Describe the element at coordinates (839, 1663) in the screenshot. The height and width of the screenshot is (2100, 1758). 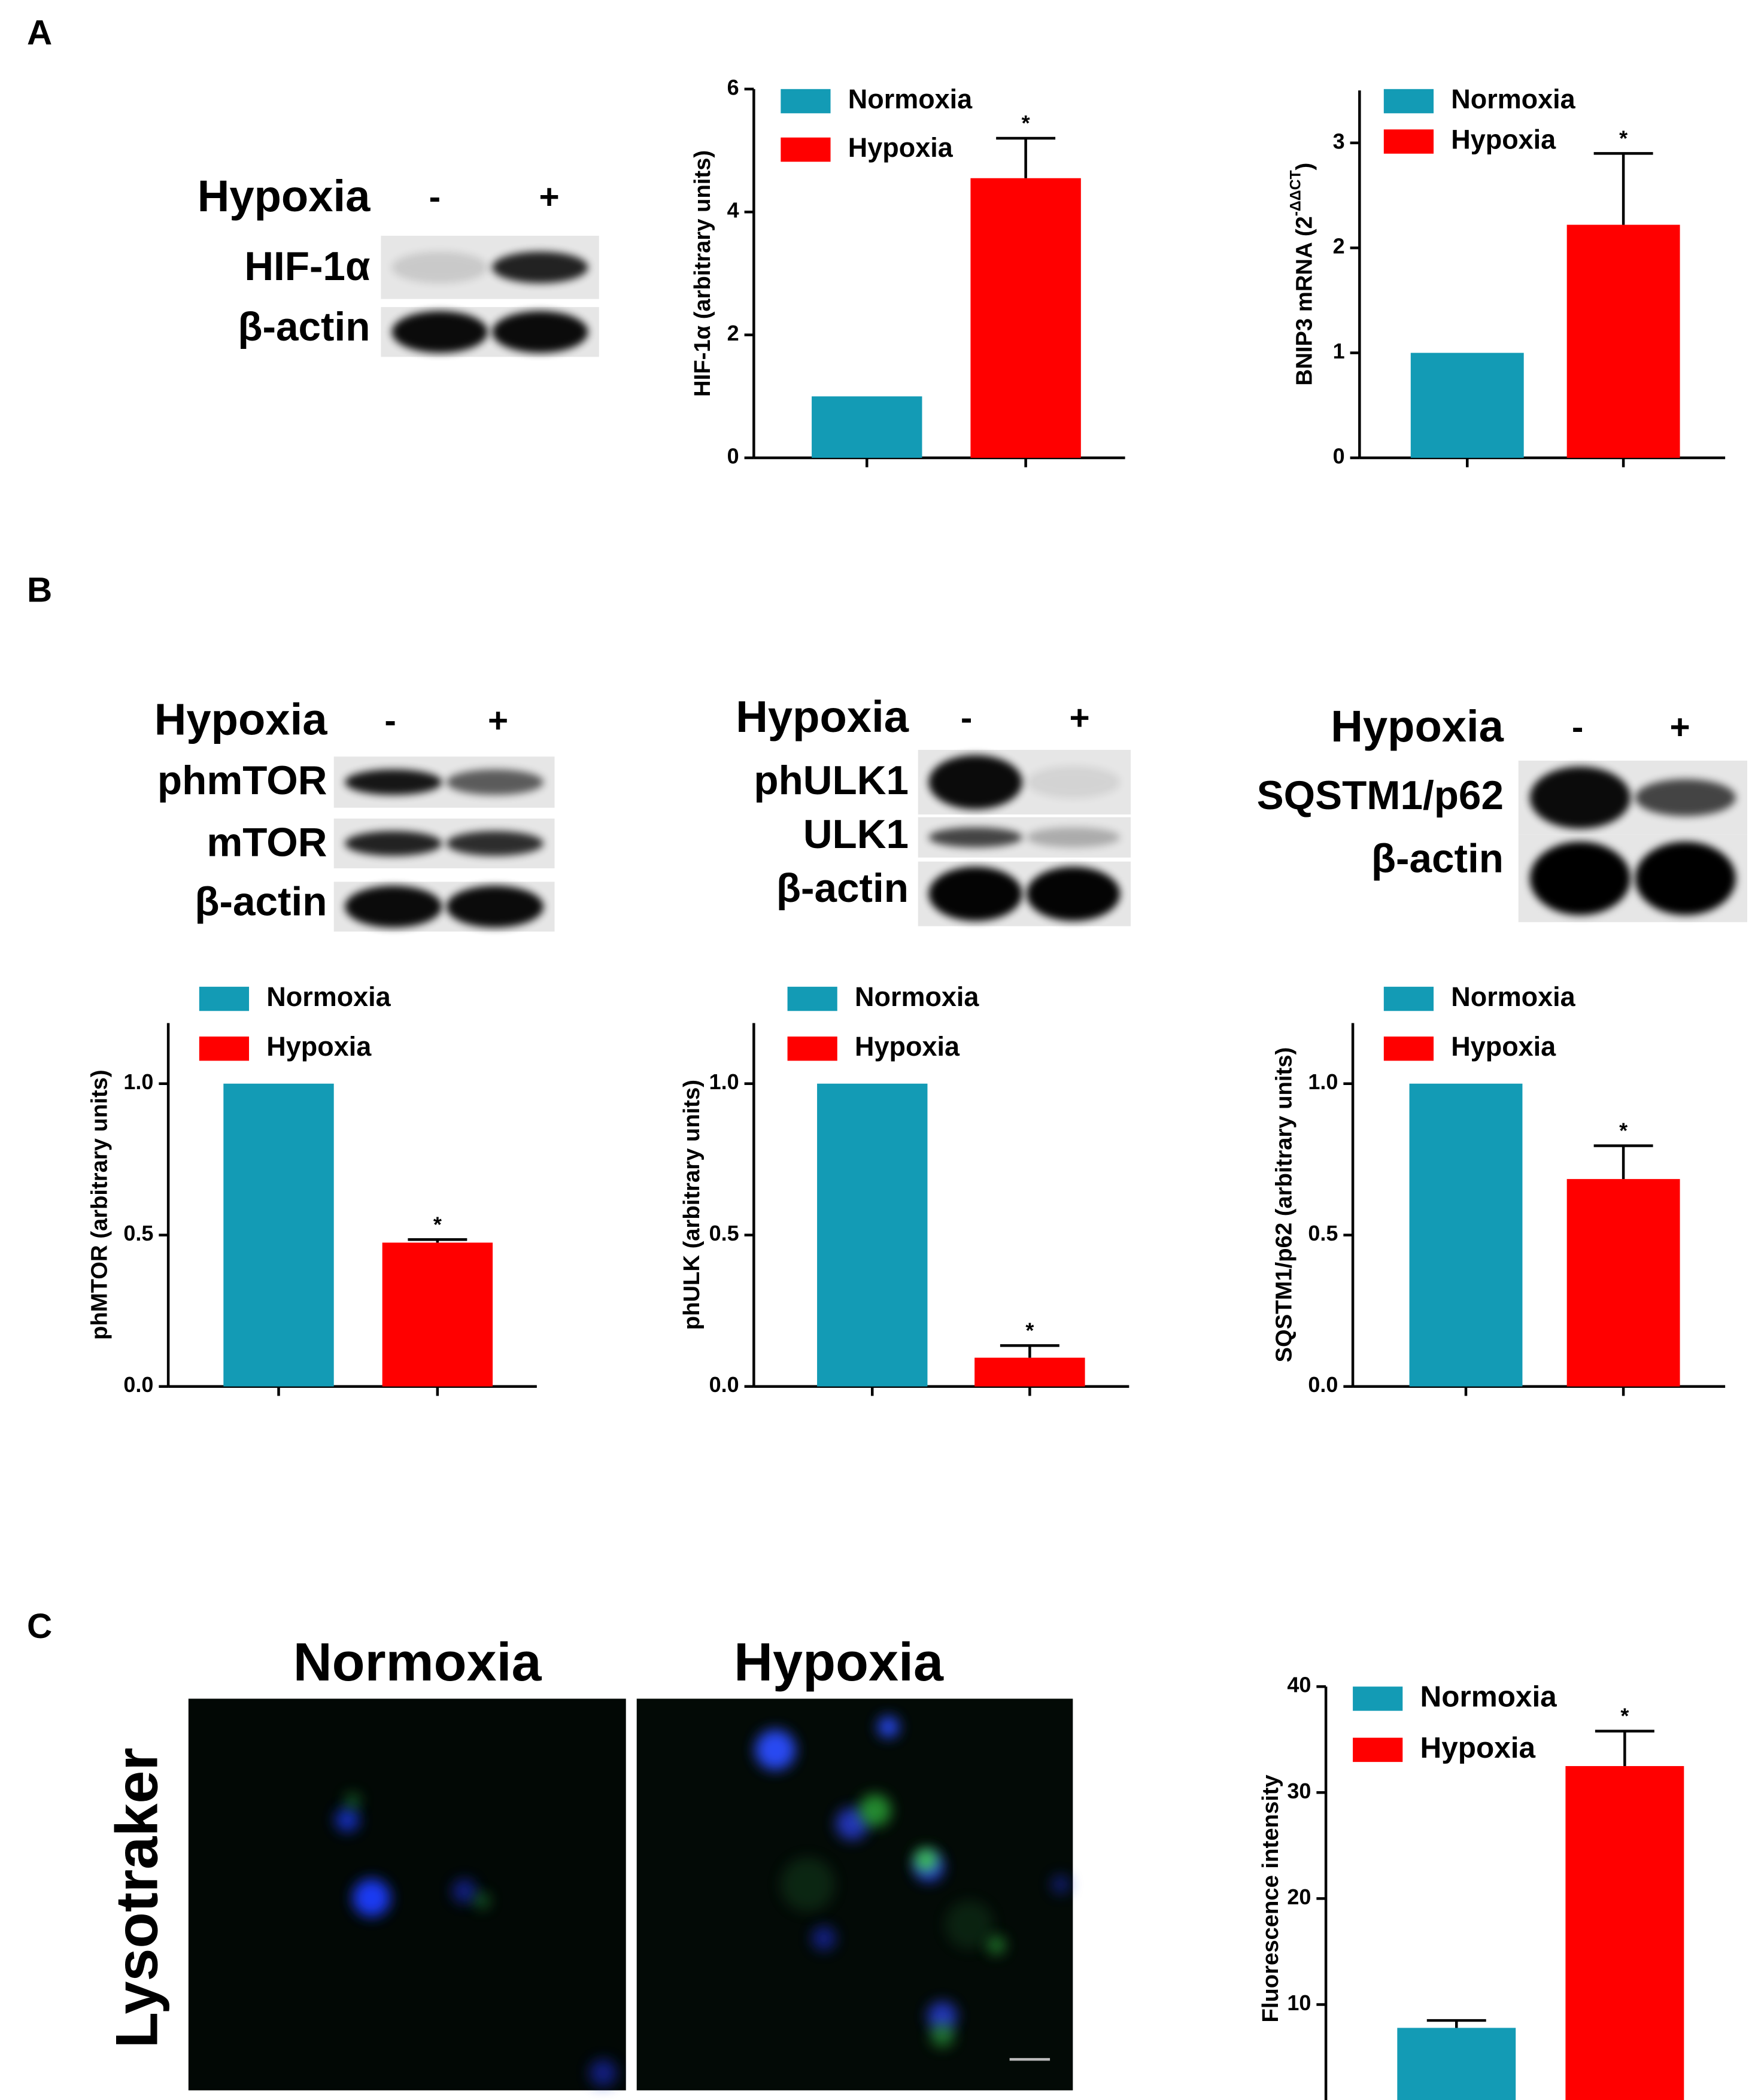
I see `micrograph-column: Hypoxia` at that location.